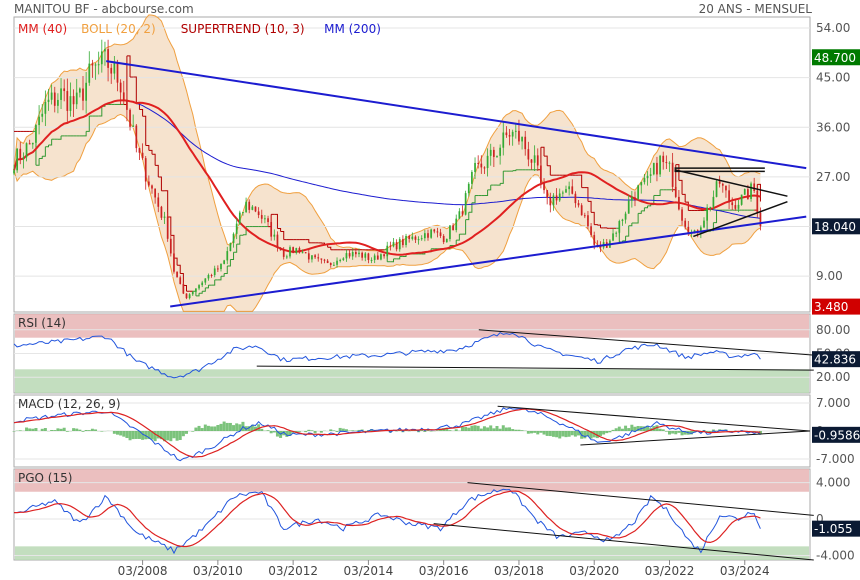 The height and width of the screenshot is (580, 860). Describe the element at coordinates (833, 529) in the screenshot. I see `pgo-last-tag: -1.055` at that location.